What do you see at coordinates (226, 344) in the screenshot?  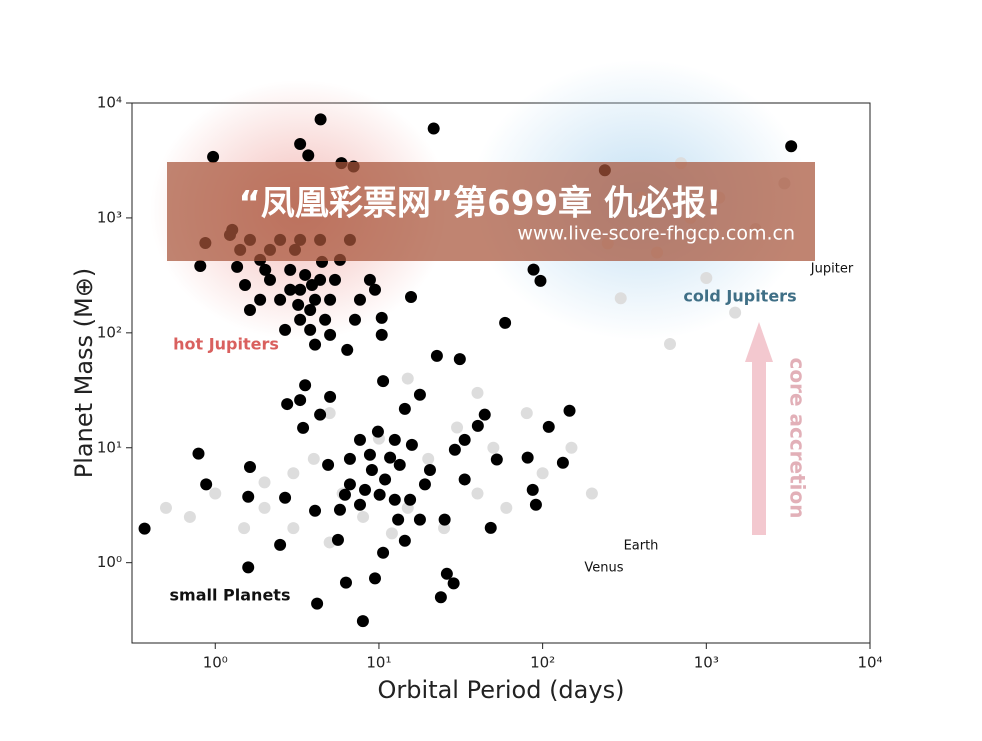 I see `annotation: hot Jupiters` at bounding box center [226, 344].